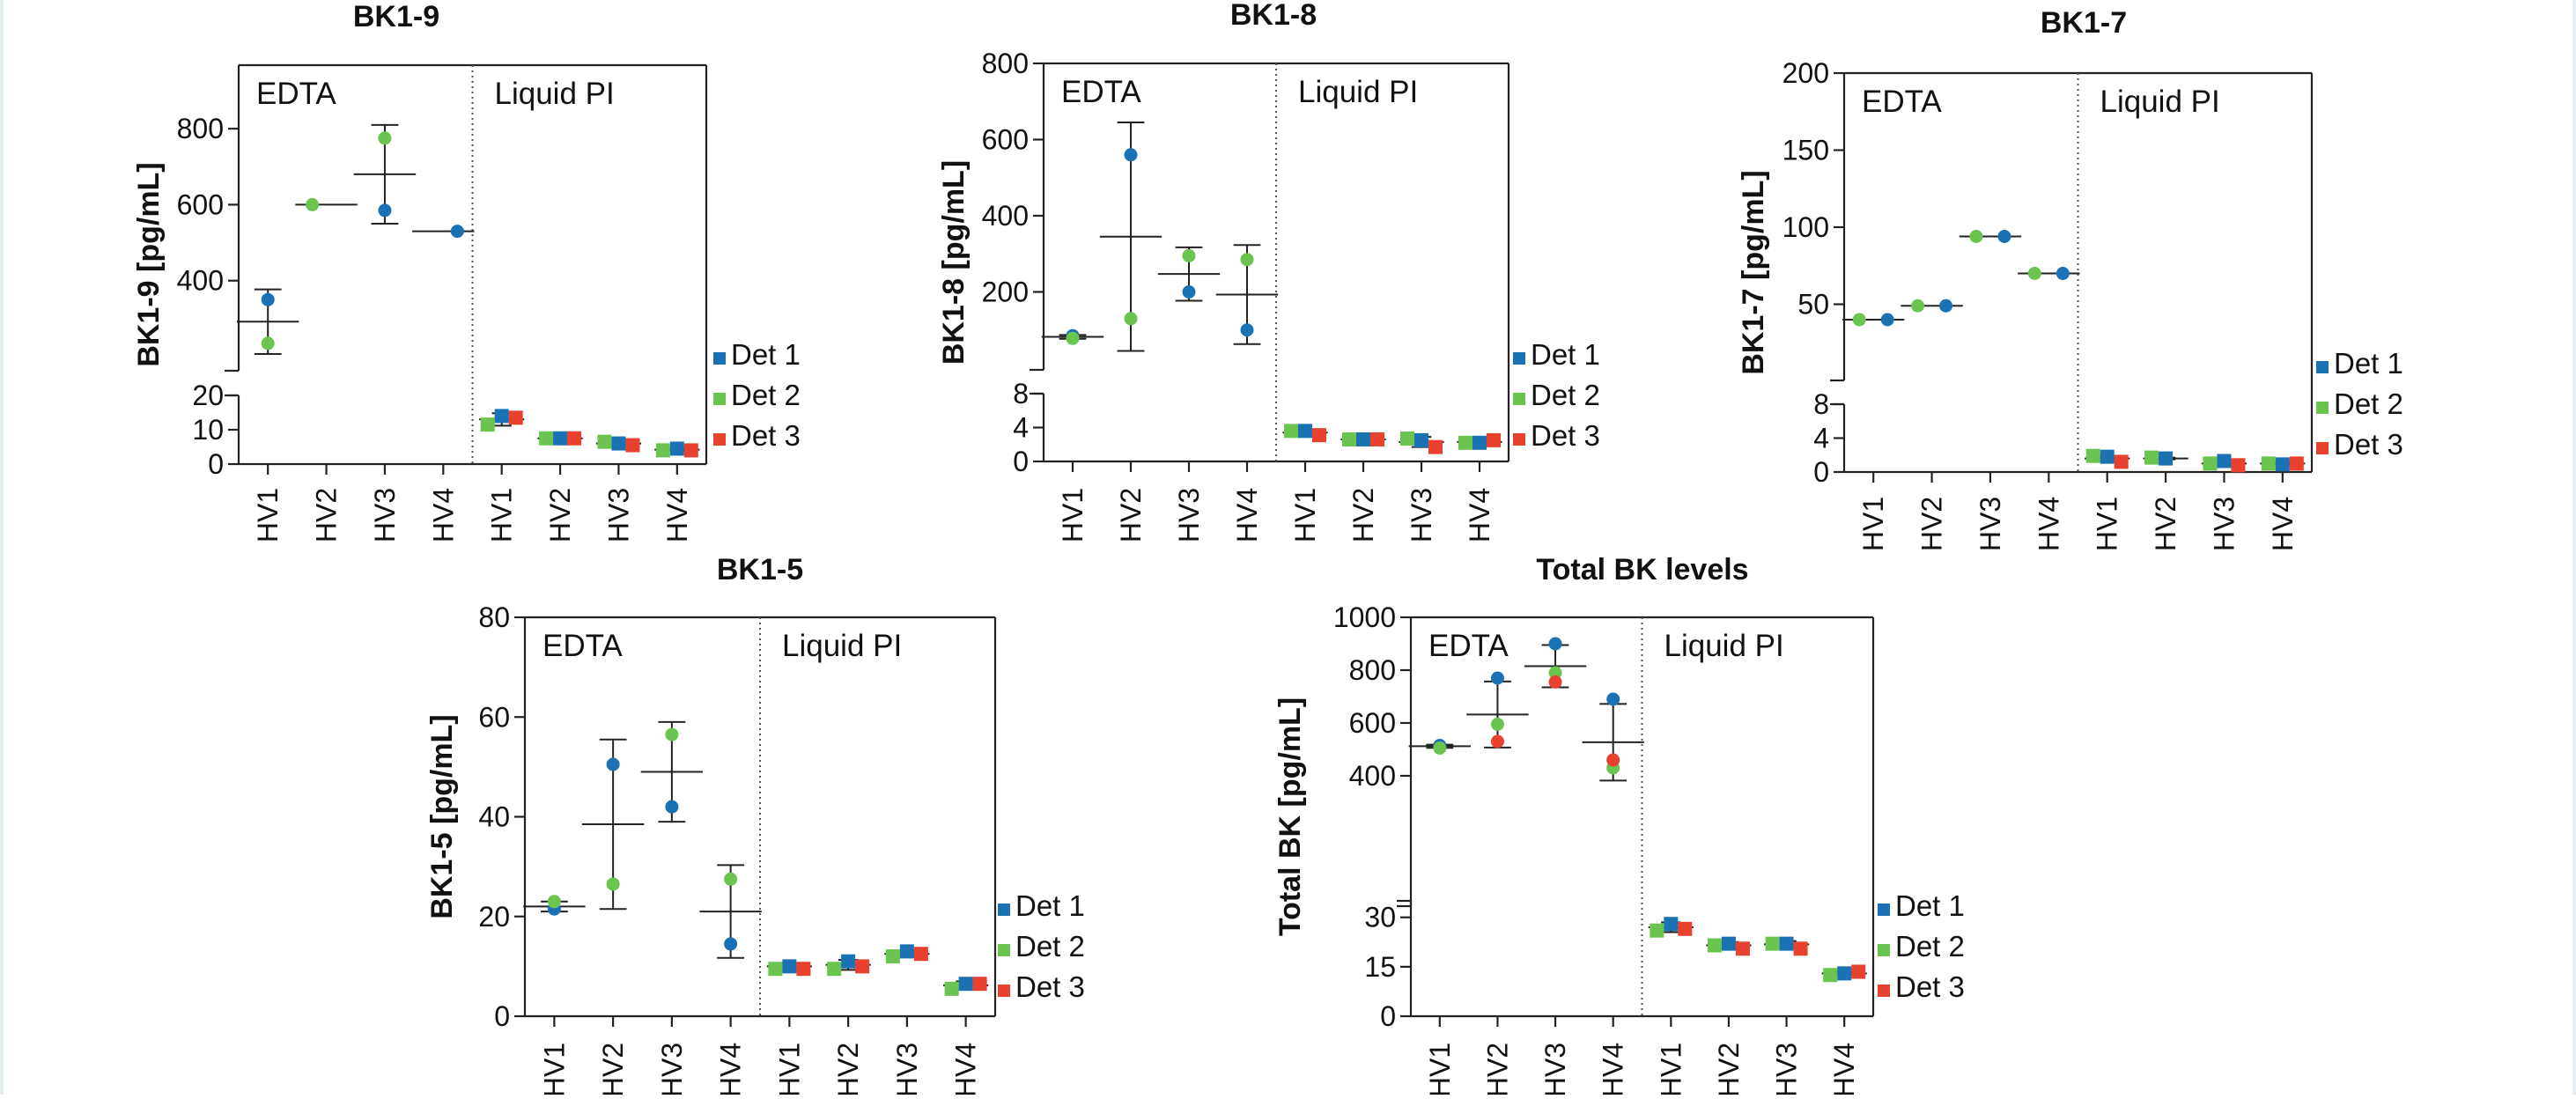 This screenshot has width=2576, height=1099. Describe the element at coordinates (2, 547) in the screenshot. I see `left-edge-strip` at that location.